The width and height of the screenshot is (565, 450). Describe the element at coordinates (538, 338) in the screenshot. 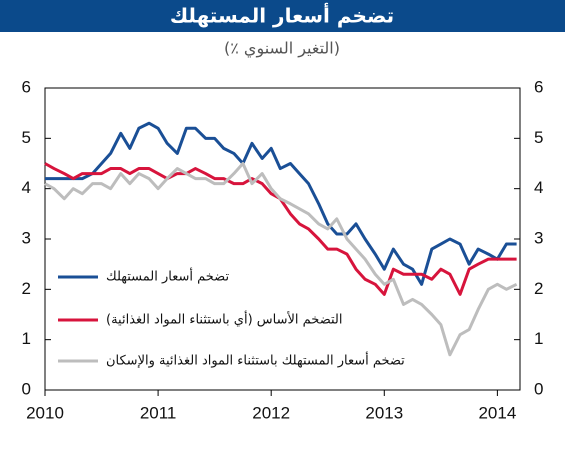

I see `y2-tick-label: 1` at that location.